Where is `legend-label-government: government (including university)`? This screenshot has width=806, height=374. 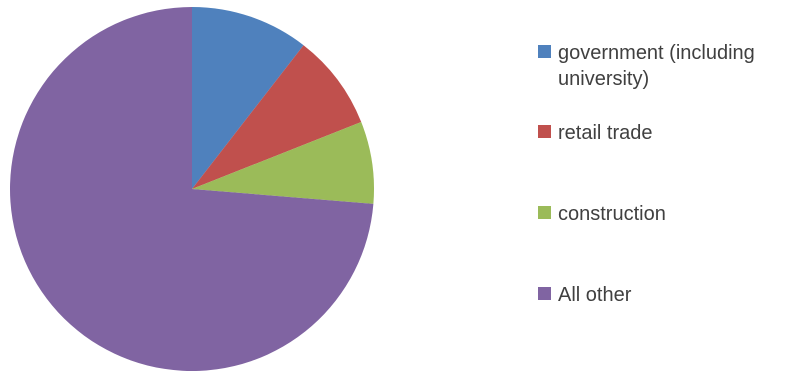 legend-label-government: government (including university) is located at coordinates (656, 66).